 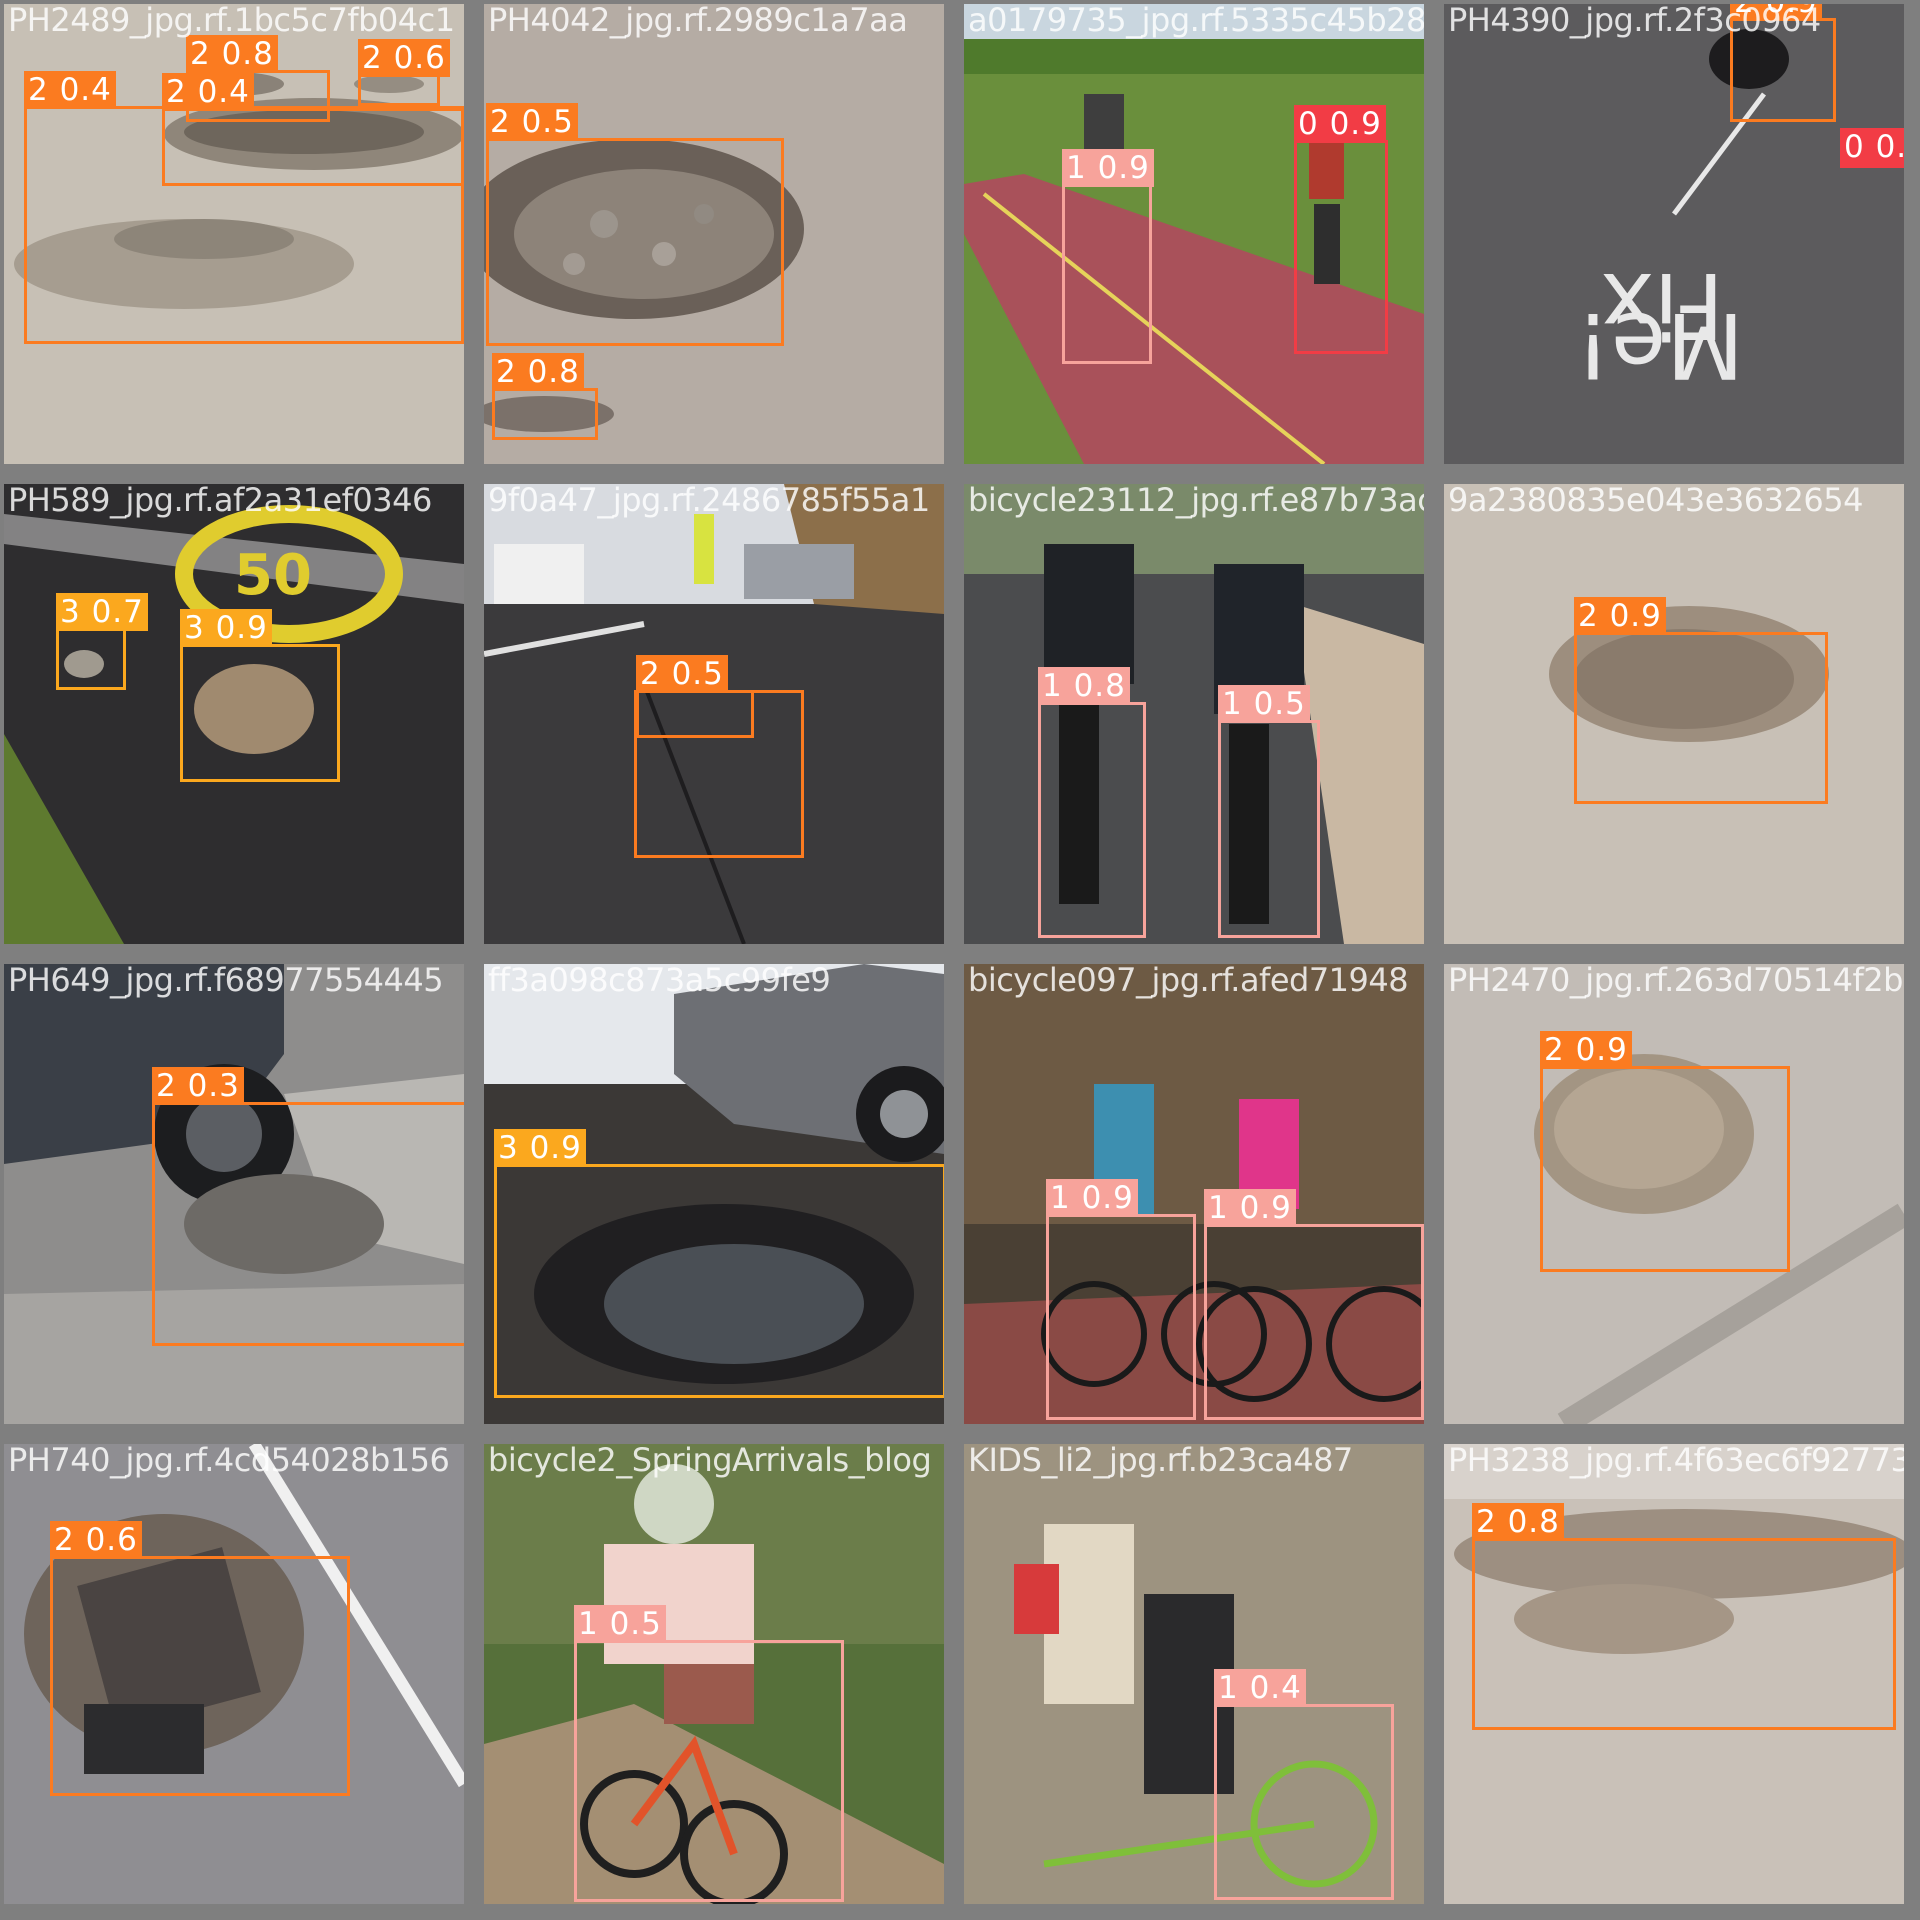 I want to click on detection-box: 1 0.8, so click(x=1092, y=820).